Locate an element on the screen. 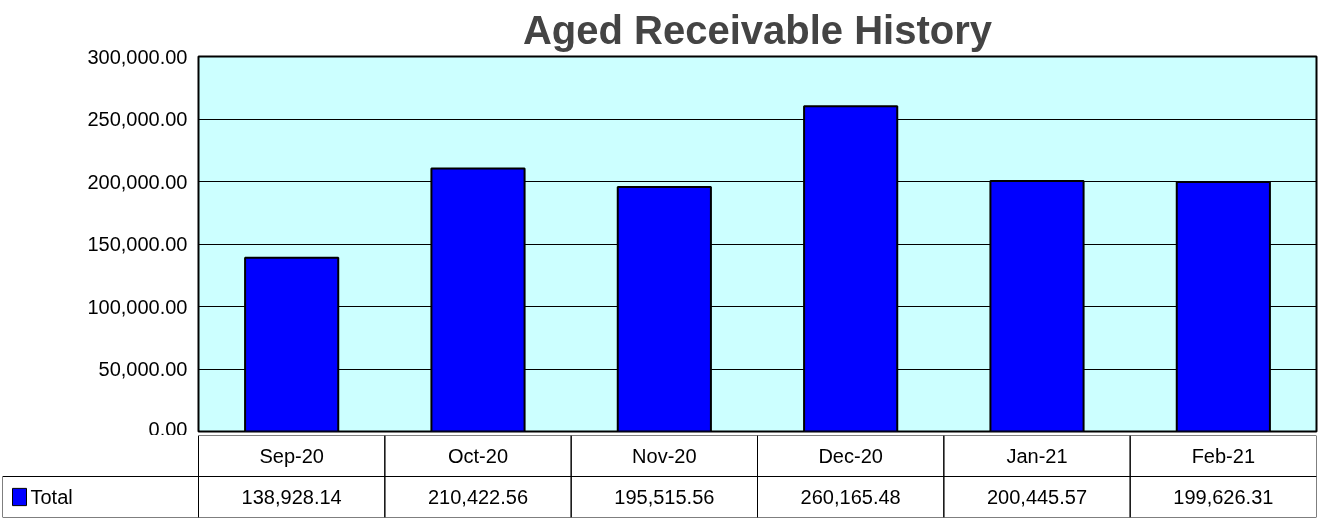 This screenshot has width=1339, height=519. y-tick-label: 50,000.00 is located at coordinates (143, 369).